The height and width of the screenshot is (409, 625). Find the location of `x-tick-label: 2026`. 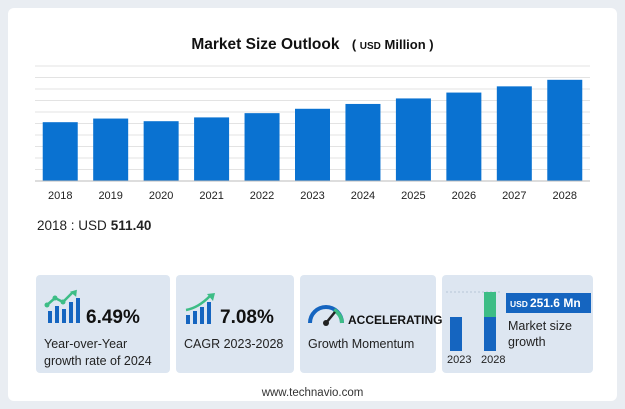

x-tick-label: 2026 is located at coordinates (464, 196).